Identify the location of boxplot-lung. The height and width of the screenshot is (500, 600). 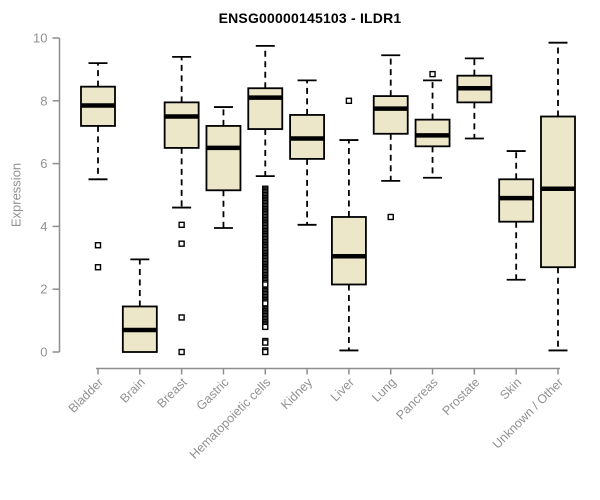
(390, 137).